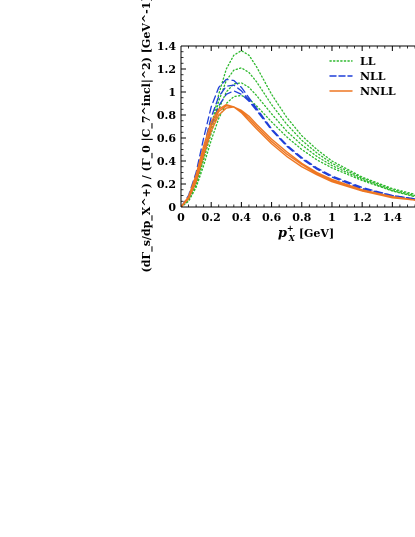 The height and width of the screenshot is (537, 415). Describe the element at coordinates (282, 233) in the screenshot. I see `x-axis-label-symbol: p` at that location.